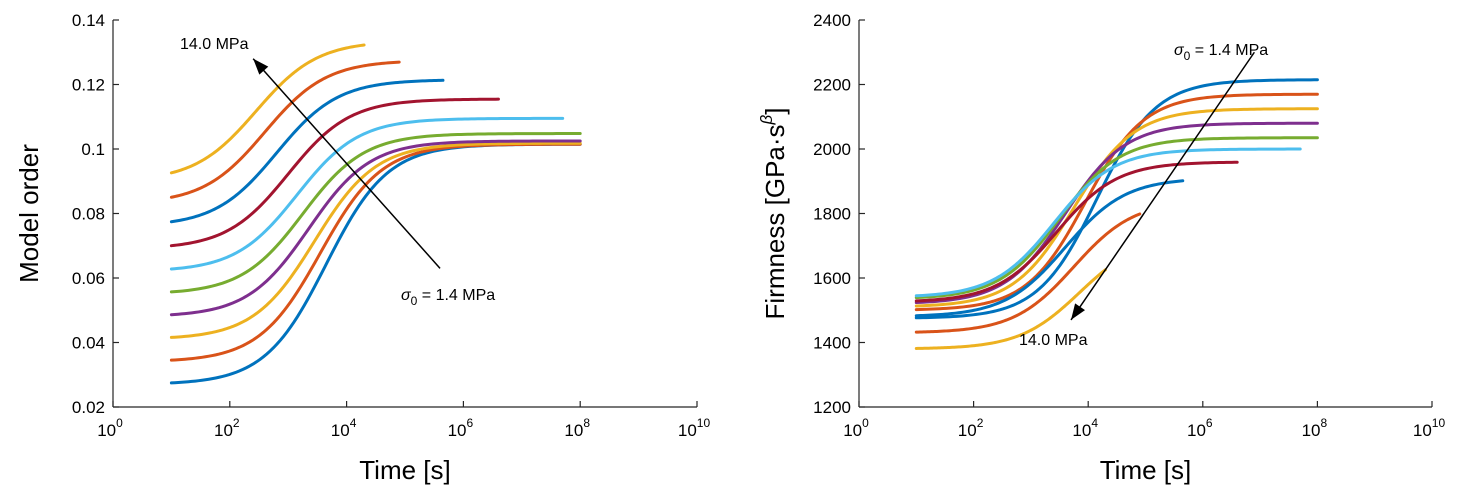  I want to click on y-tick-label: 2000, so click(832, 149).